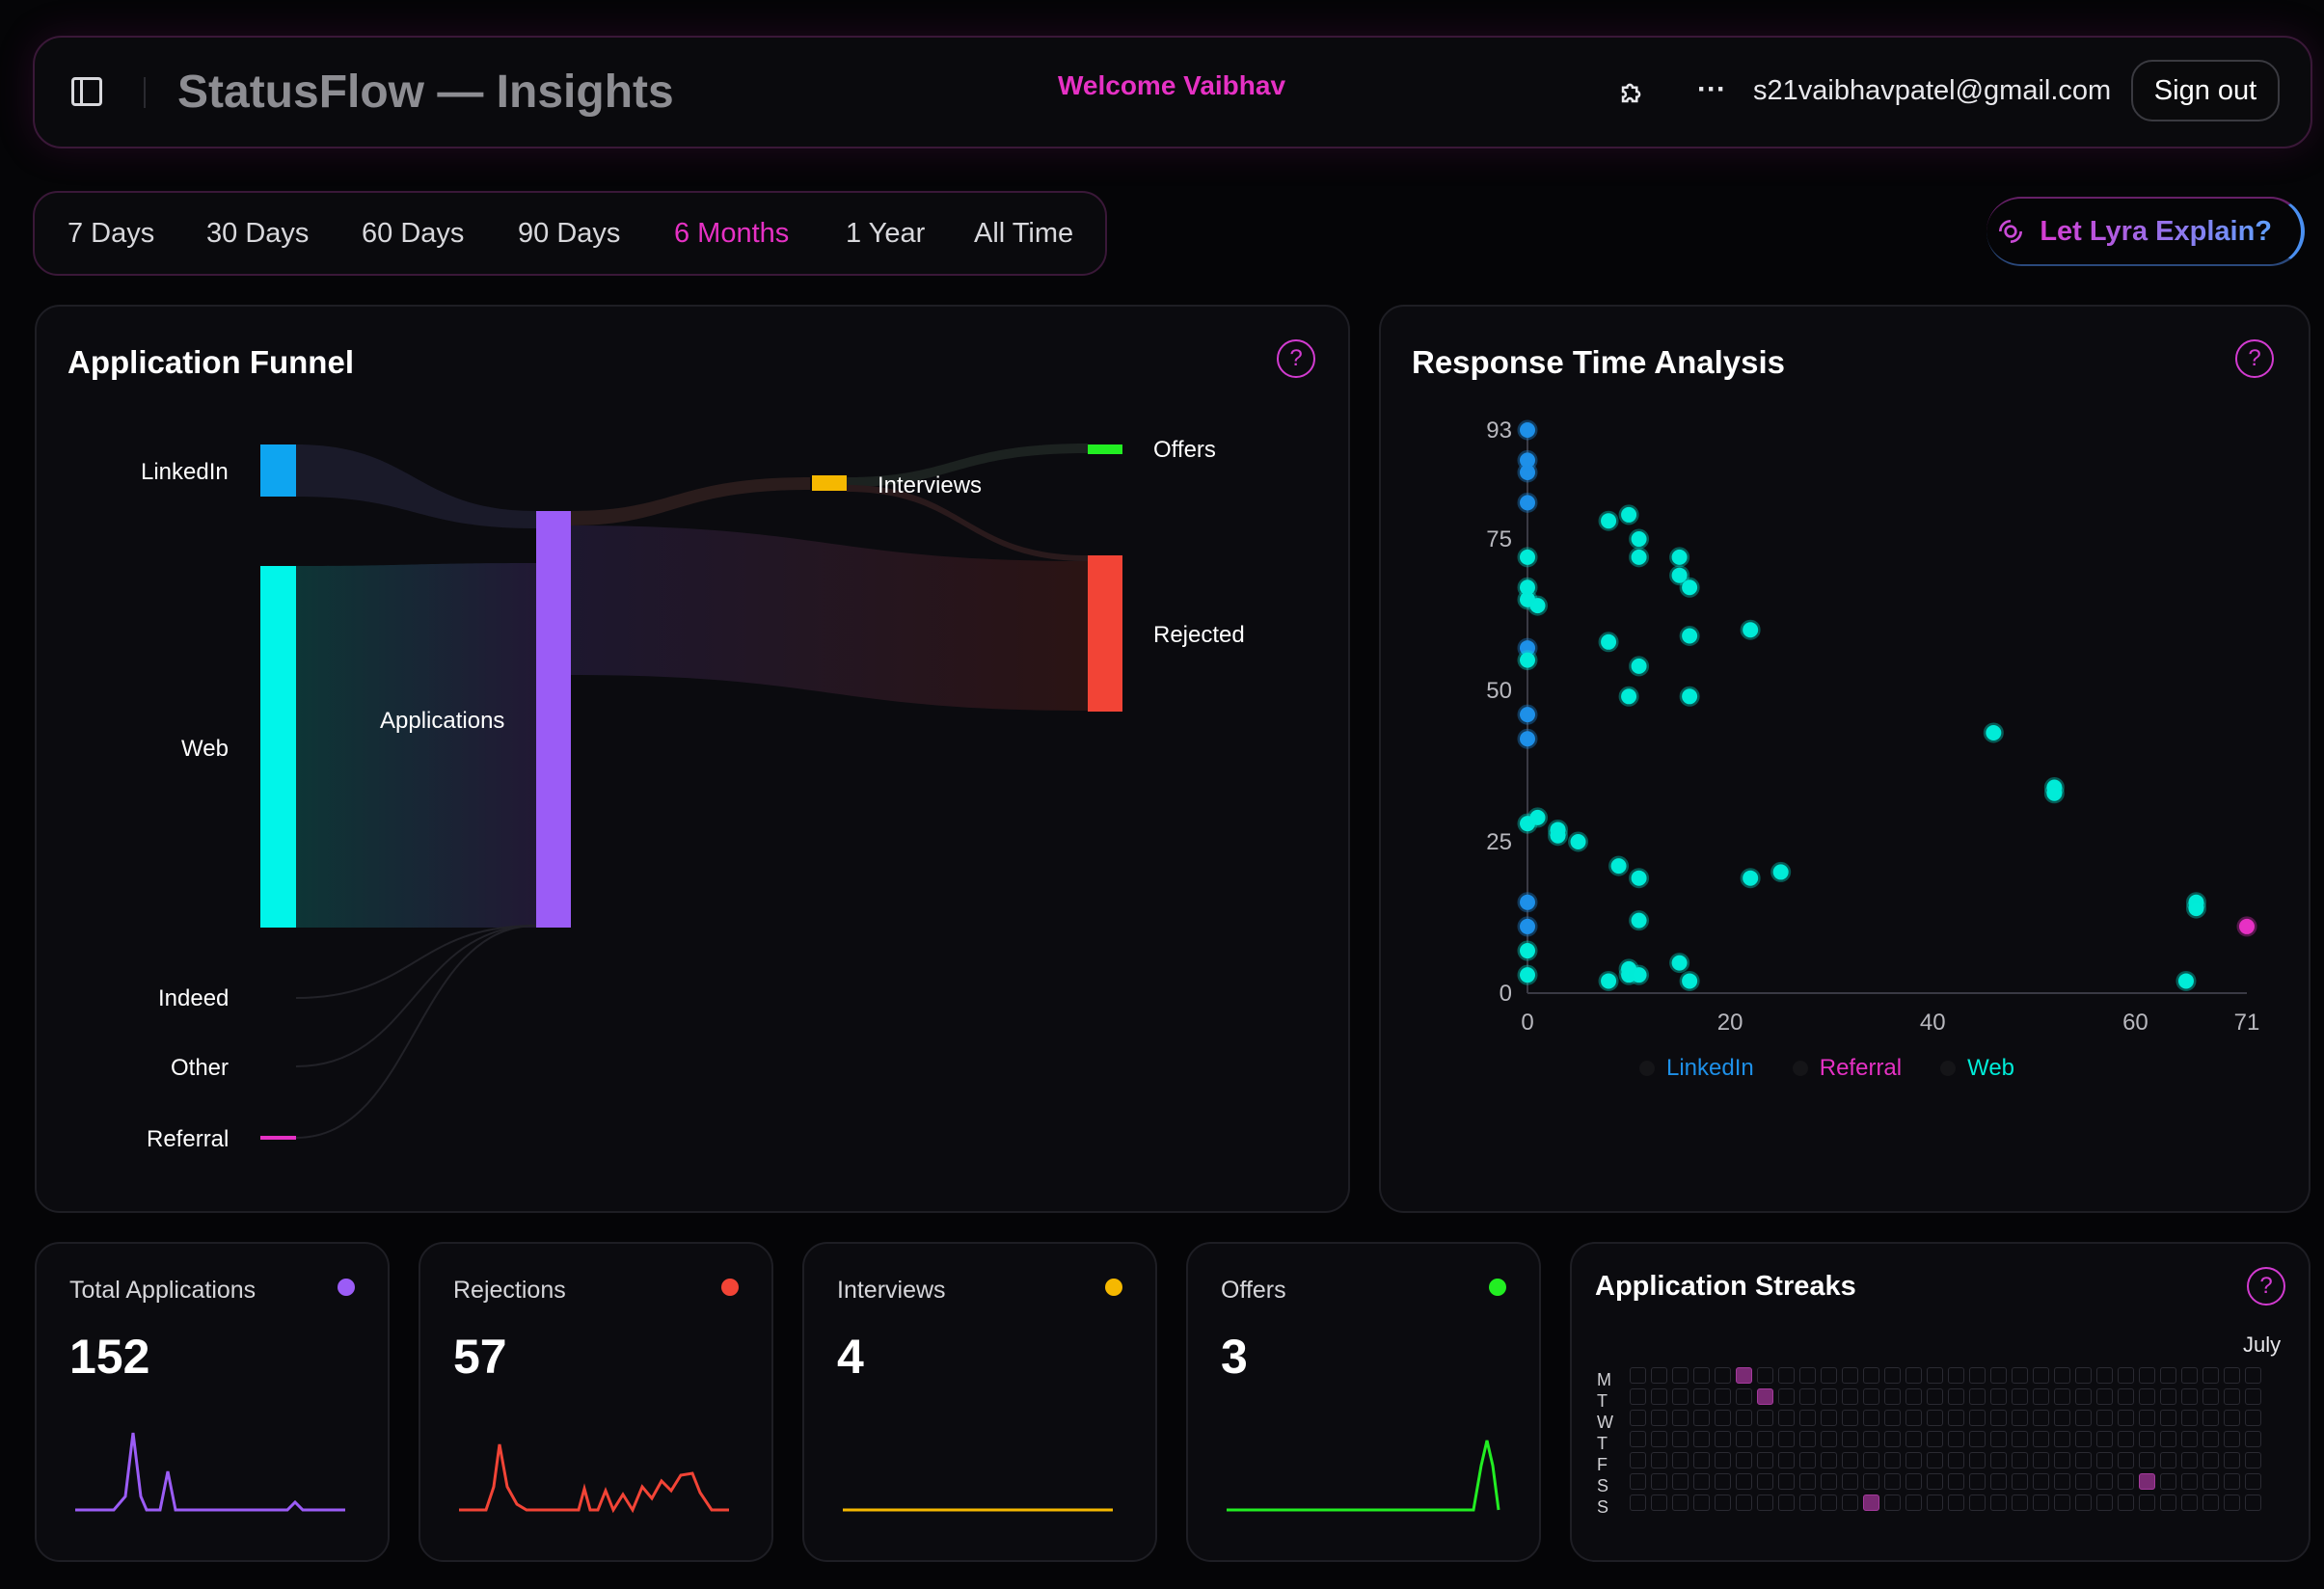  What do you see at coordinates (416, 486) in the screenshot?
I see `flow-linkedin-applications` at bounding box center [416, 486].